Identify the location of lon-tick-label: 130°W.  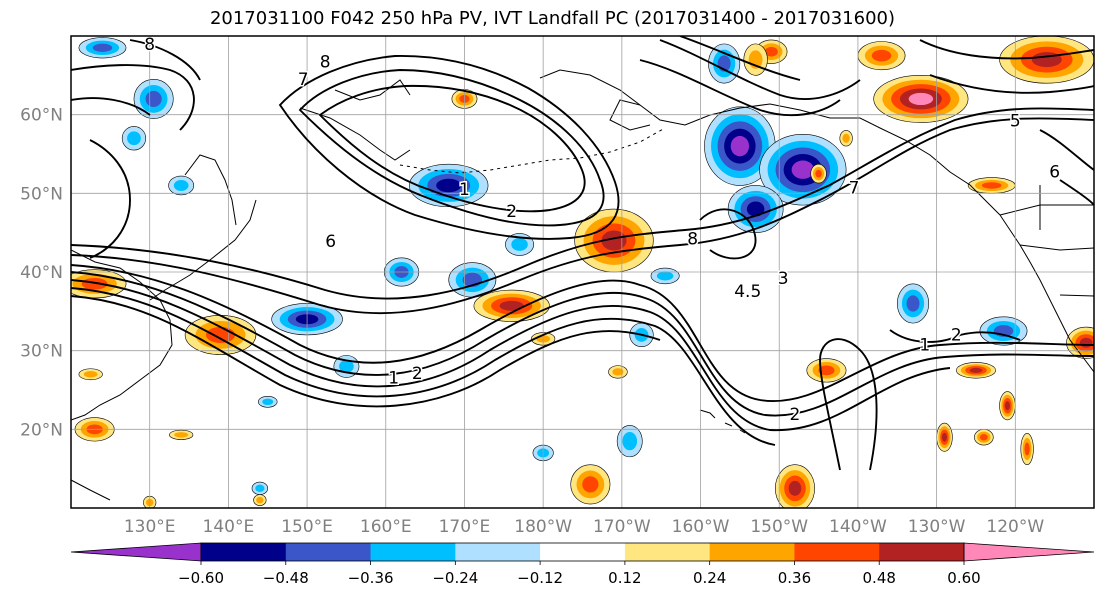
(937, 527).